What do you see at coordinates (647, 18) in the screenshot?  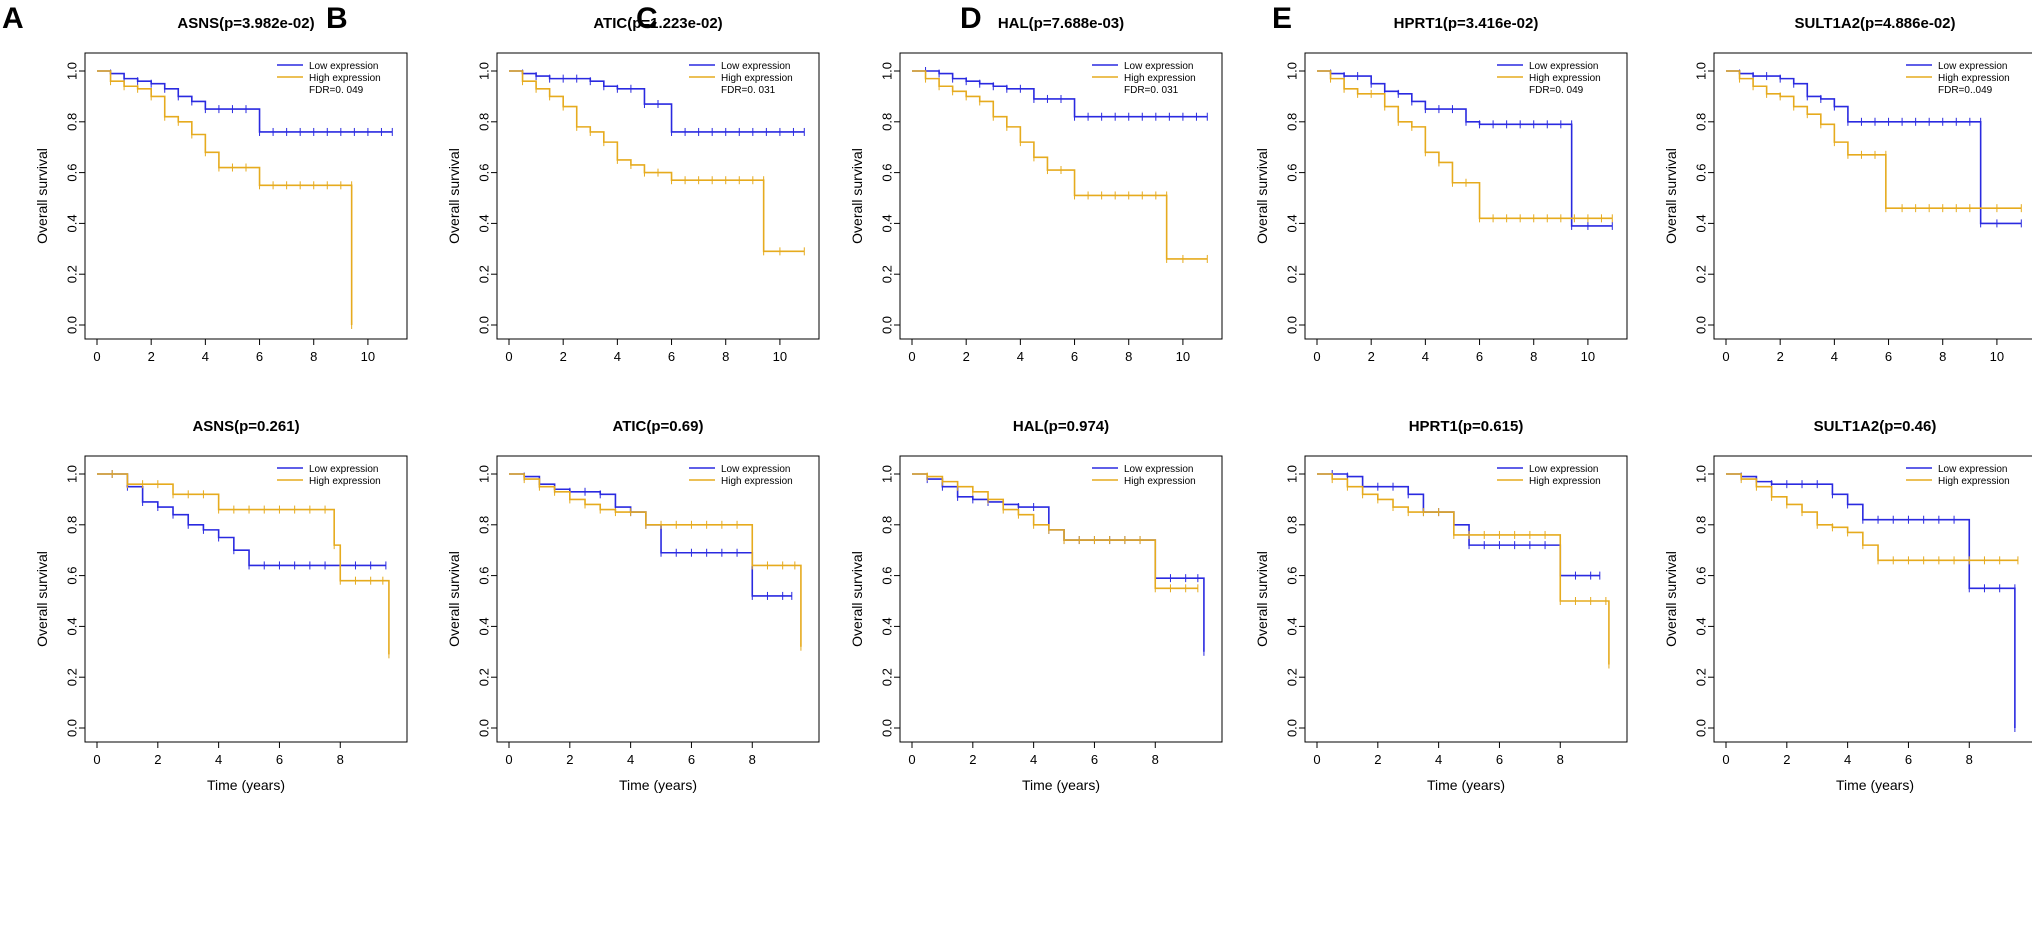 I see `panel-letter-c: C` at bounding box center [647, 18].